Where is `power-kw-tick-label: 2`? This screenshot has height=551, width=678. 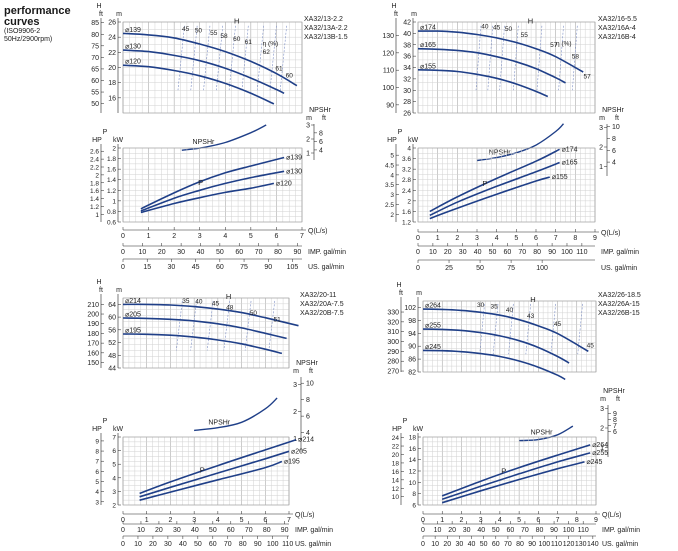
power-kw-tick-label: 2 is located at coordinates (114, 149).